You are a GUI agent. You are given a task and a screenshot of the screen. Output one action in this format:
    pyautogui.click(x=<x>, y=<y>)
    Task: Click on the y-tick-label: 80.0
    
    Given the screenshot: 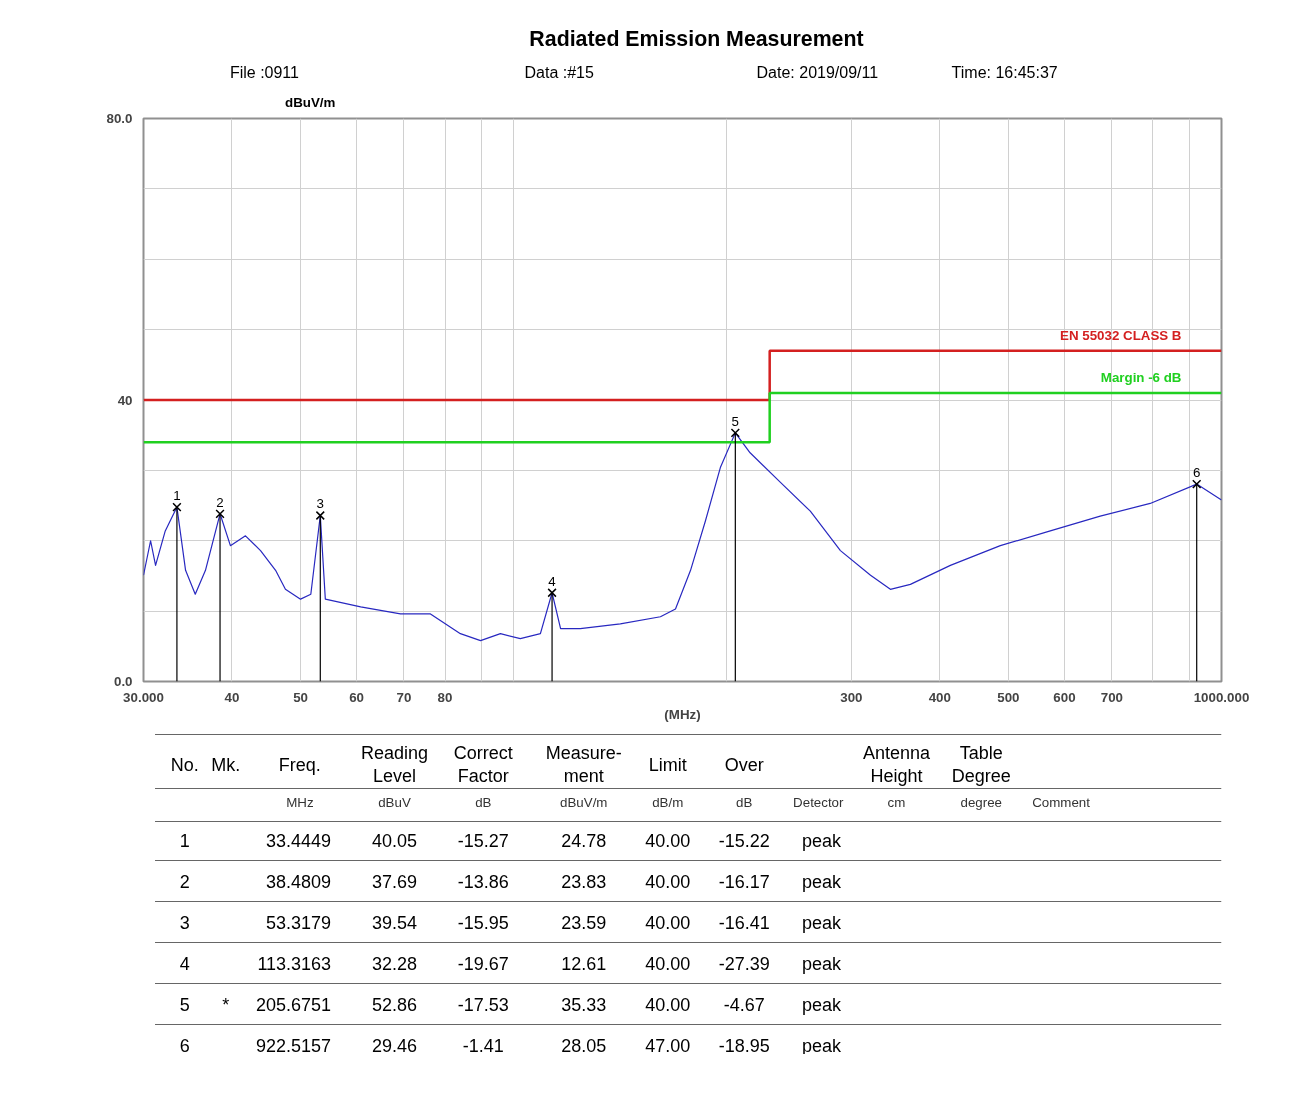 What is the action you would take?
    pyautogui.click(x=119, y=118)
    